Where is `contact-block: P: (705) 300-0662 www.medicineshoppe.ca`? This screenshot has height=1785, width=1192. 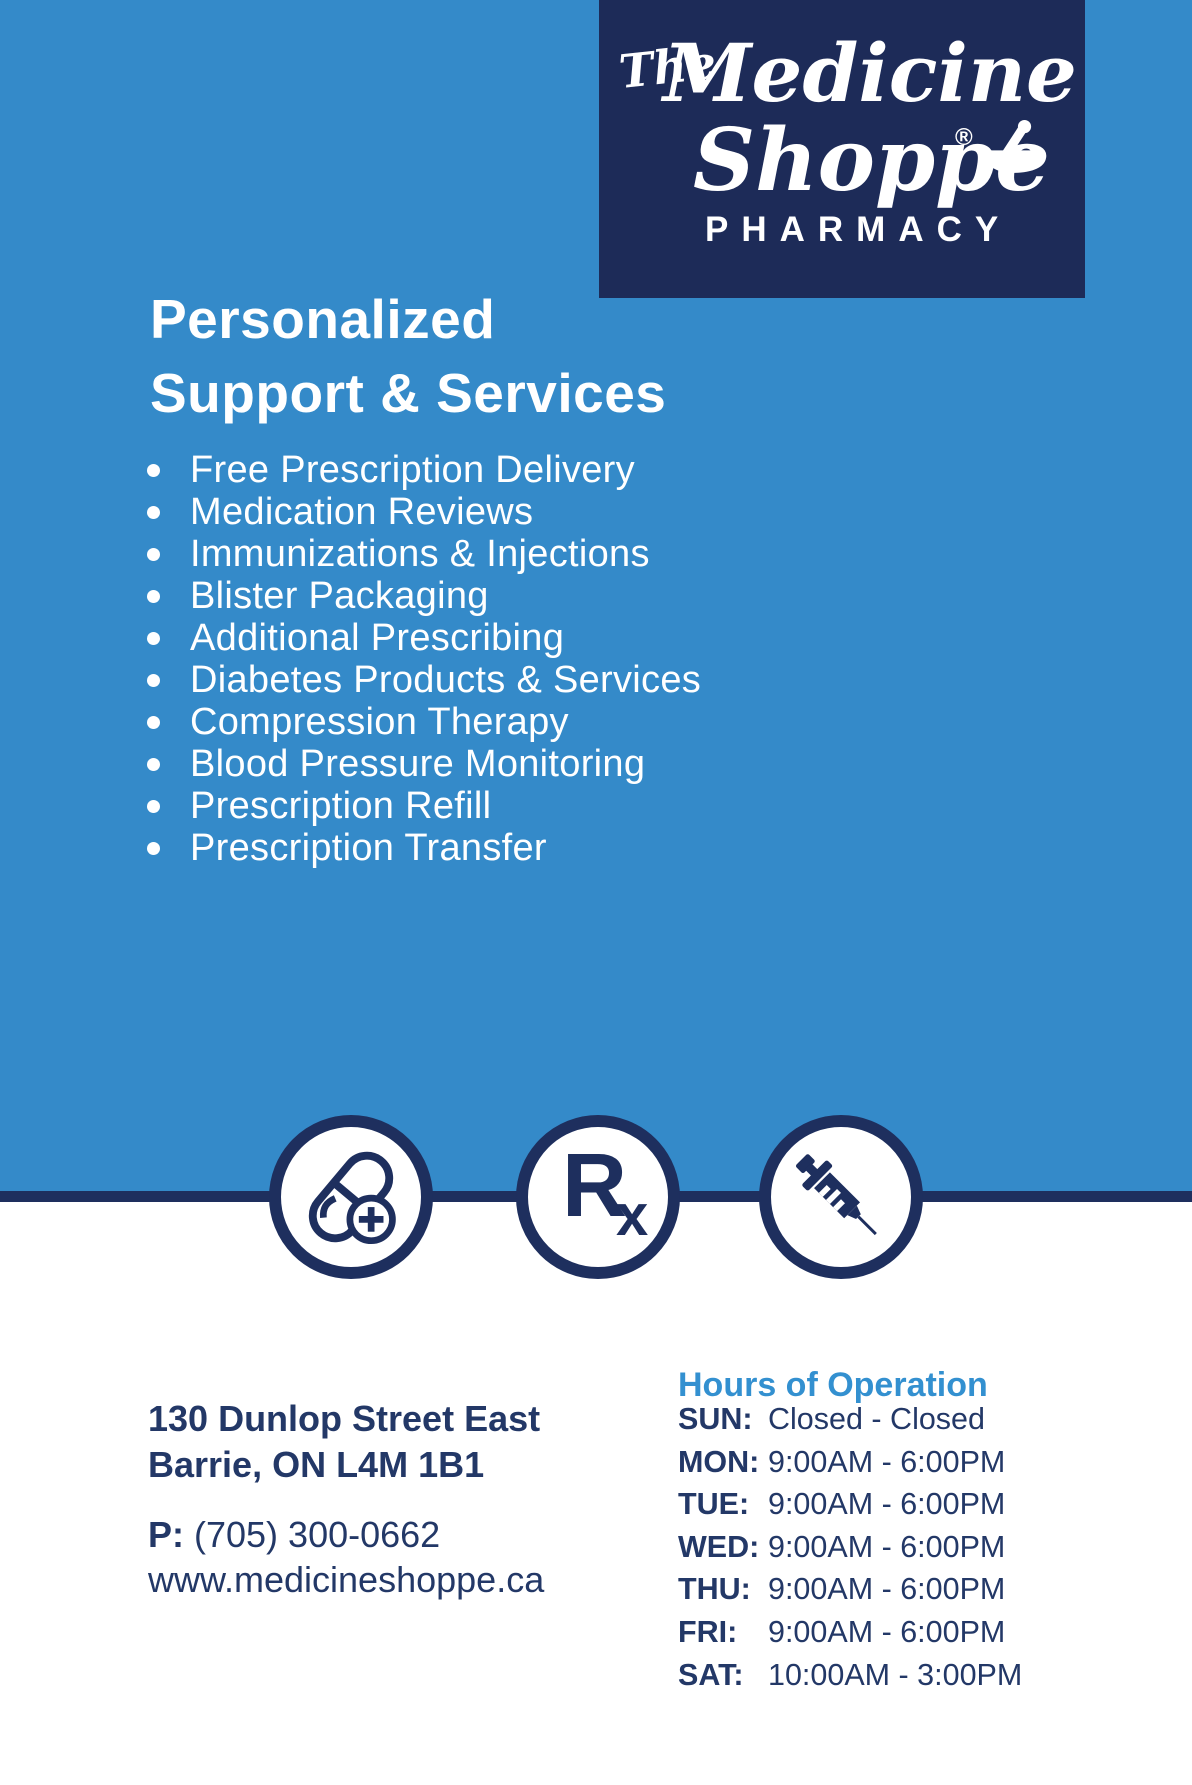 contact-block: P: (705) 300-0662 www.medicineshoppe.ca is located at coordinates (346, 1557).